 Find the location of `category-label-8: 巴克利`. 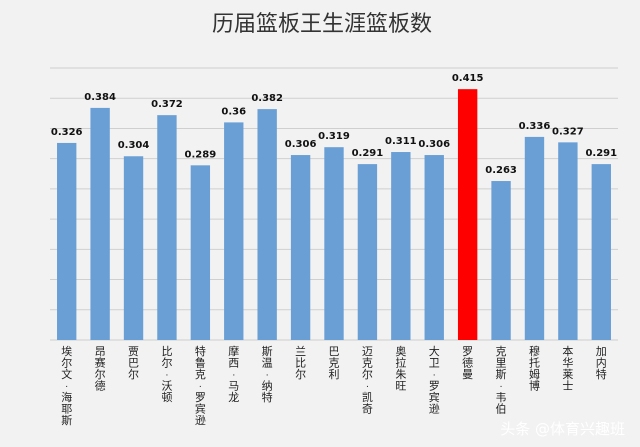

category-label-8: 巴克利 is located at coordinates (334, 363).